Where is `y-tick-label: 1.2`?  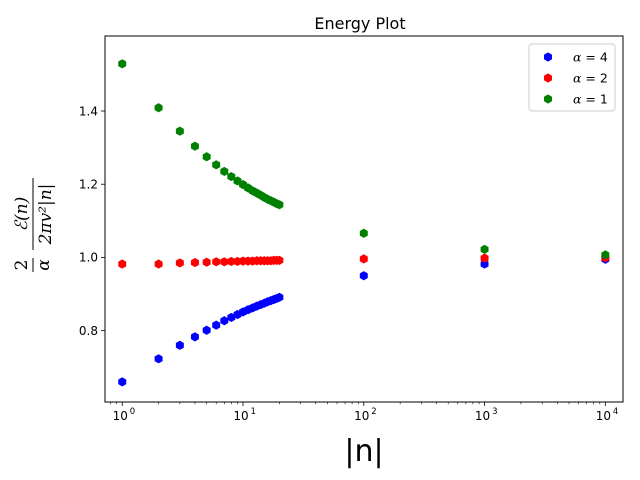 y-tick-label: 1.2 is located at coordinates (88, 185).